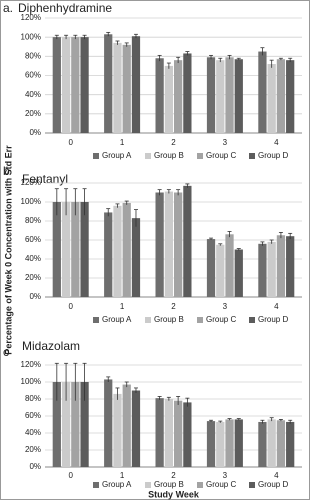  I want to click on panel-label: b, so click(6, 171).